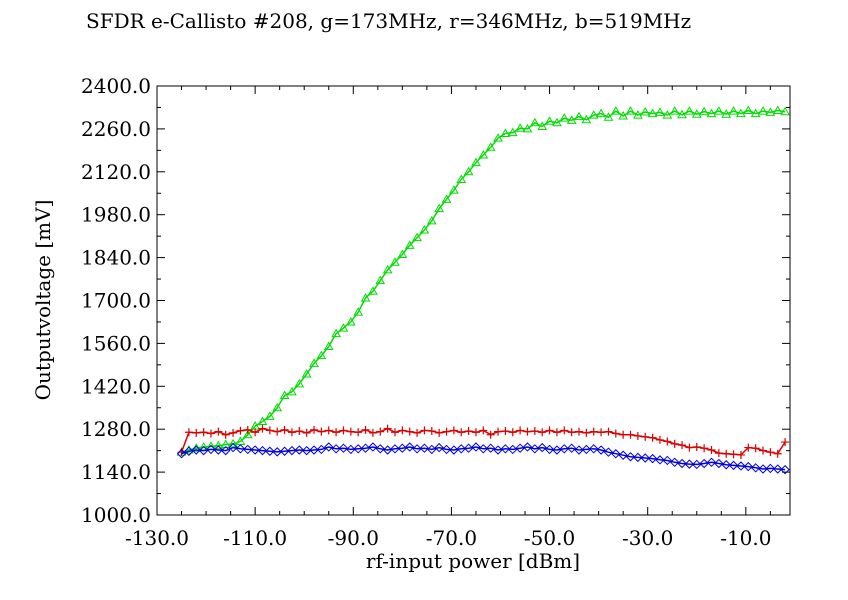  What do you see at coordinates (116, 301) in the screenshot?
I see `y-tick-label: 1700.0` at bounding box center [116, 301].